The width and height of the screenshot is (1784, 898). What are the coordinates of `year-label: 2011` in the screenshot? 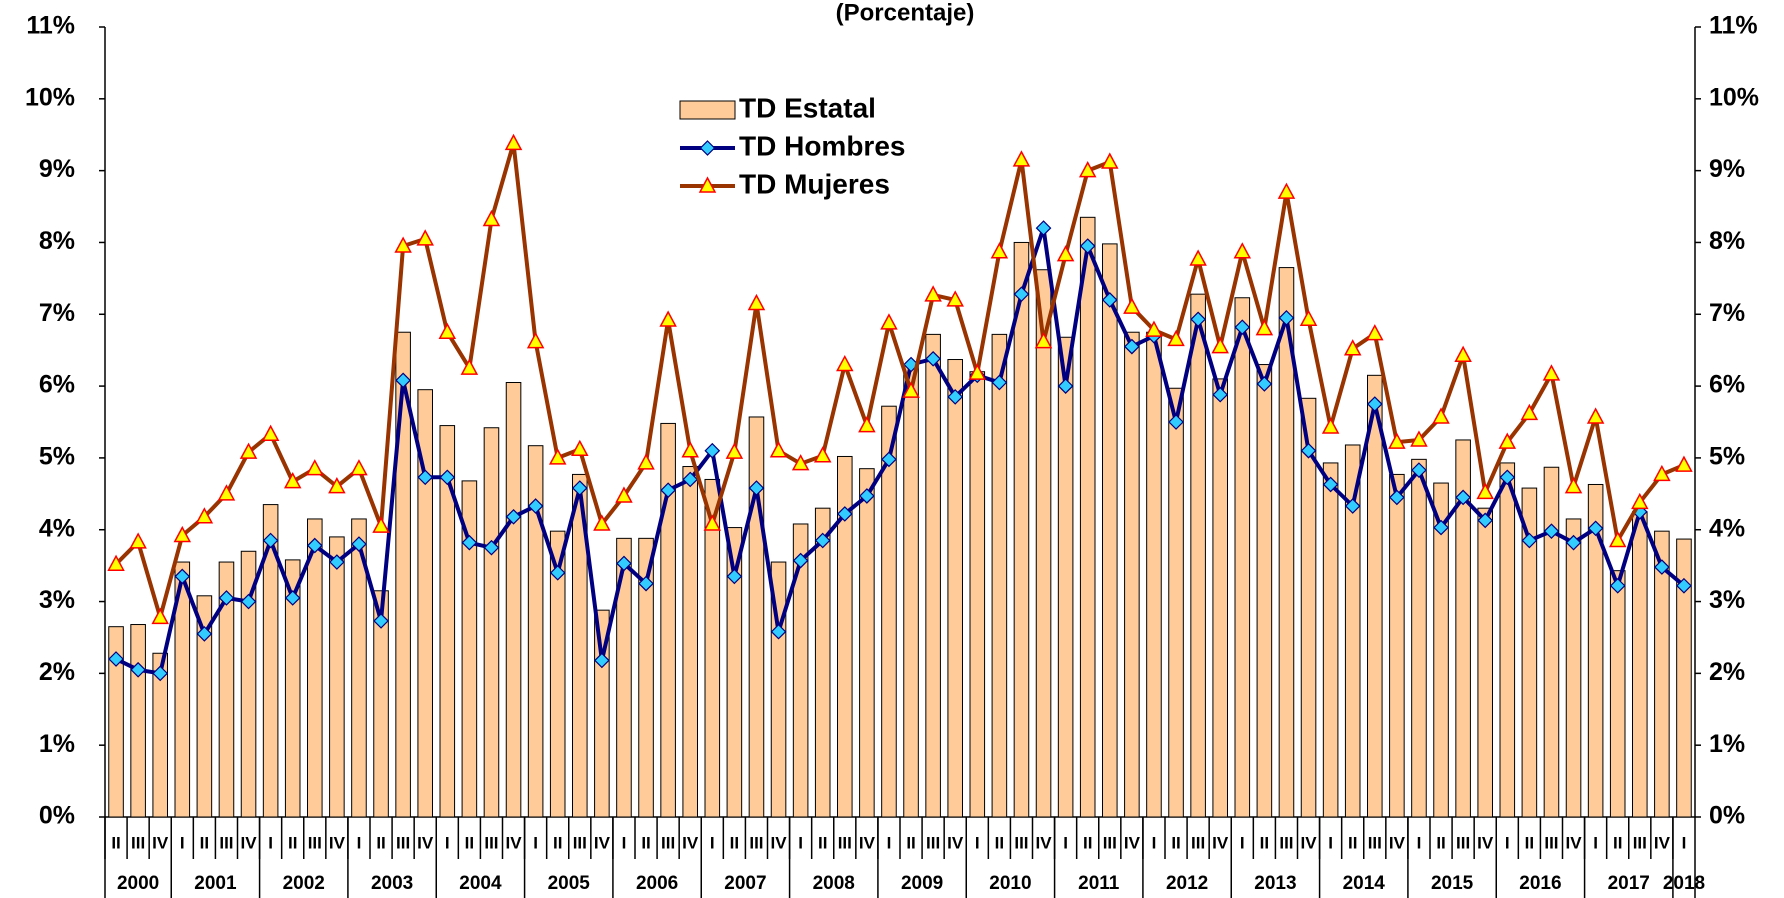 It's located at (1099, 883).